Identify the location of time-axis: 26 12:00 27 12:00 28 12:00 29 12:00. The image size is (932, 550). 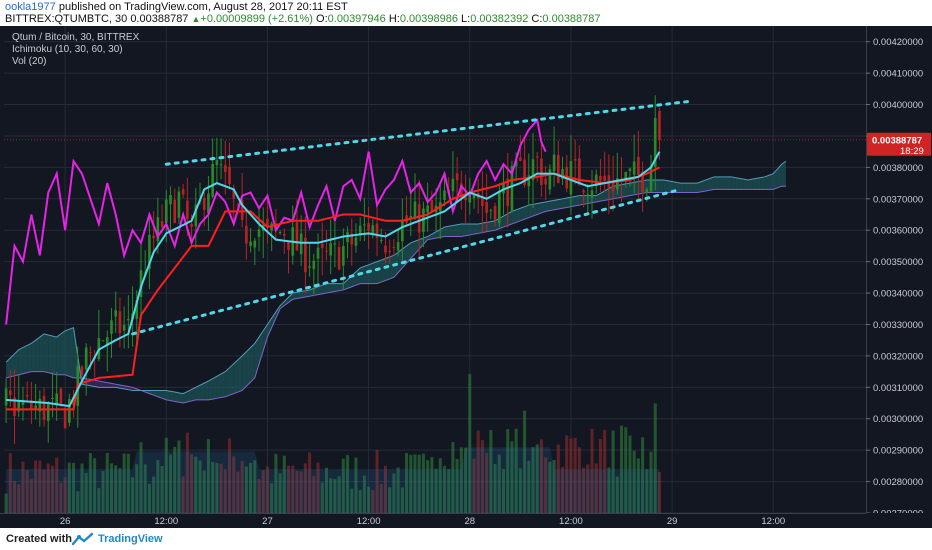
(466, 520).